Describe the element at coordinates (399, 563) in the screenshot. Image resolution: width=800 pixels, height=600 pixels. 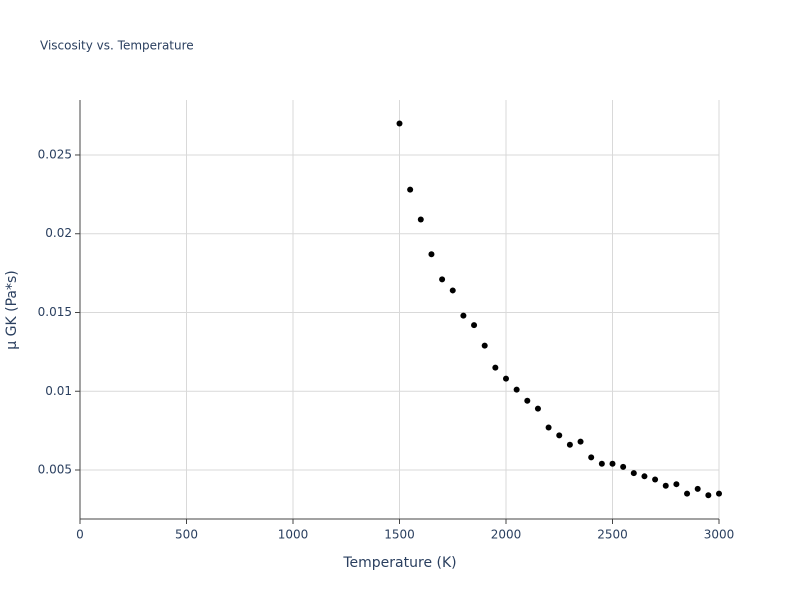
I see `x-axis-title: Temperature (K)` at that location.